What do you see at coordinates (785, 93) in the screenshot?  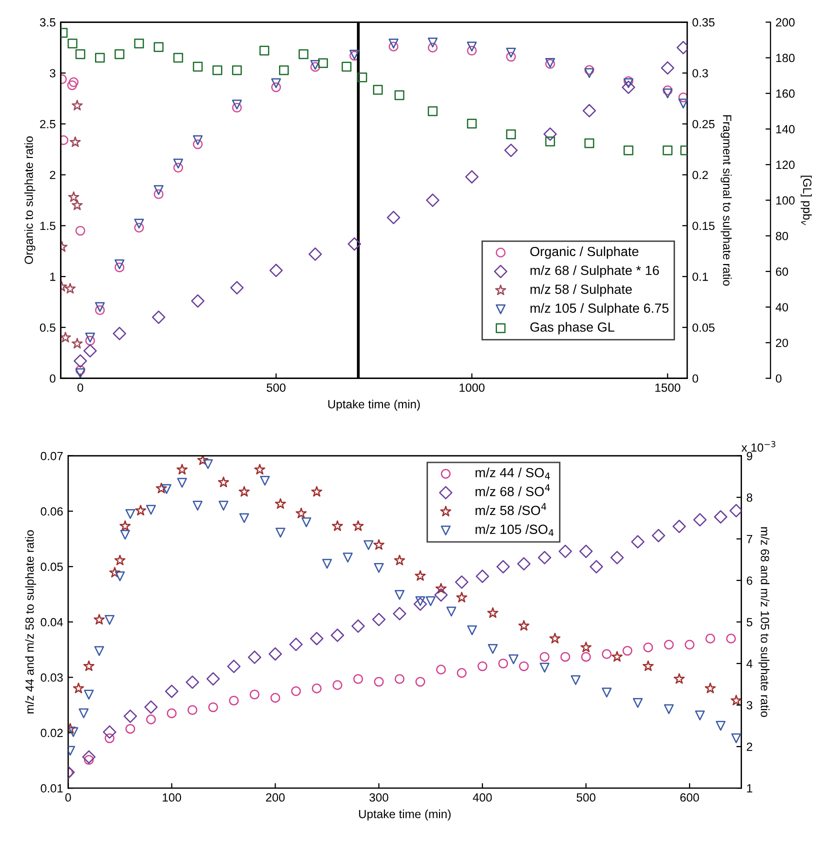 I see `y3-tick-label: 160` at bounding box center [785, 93].